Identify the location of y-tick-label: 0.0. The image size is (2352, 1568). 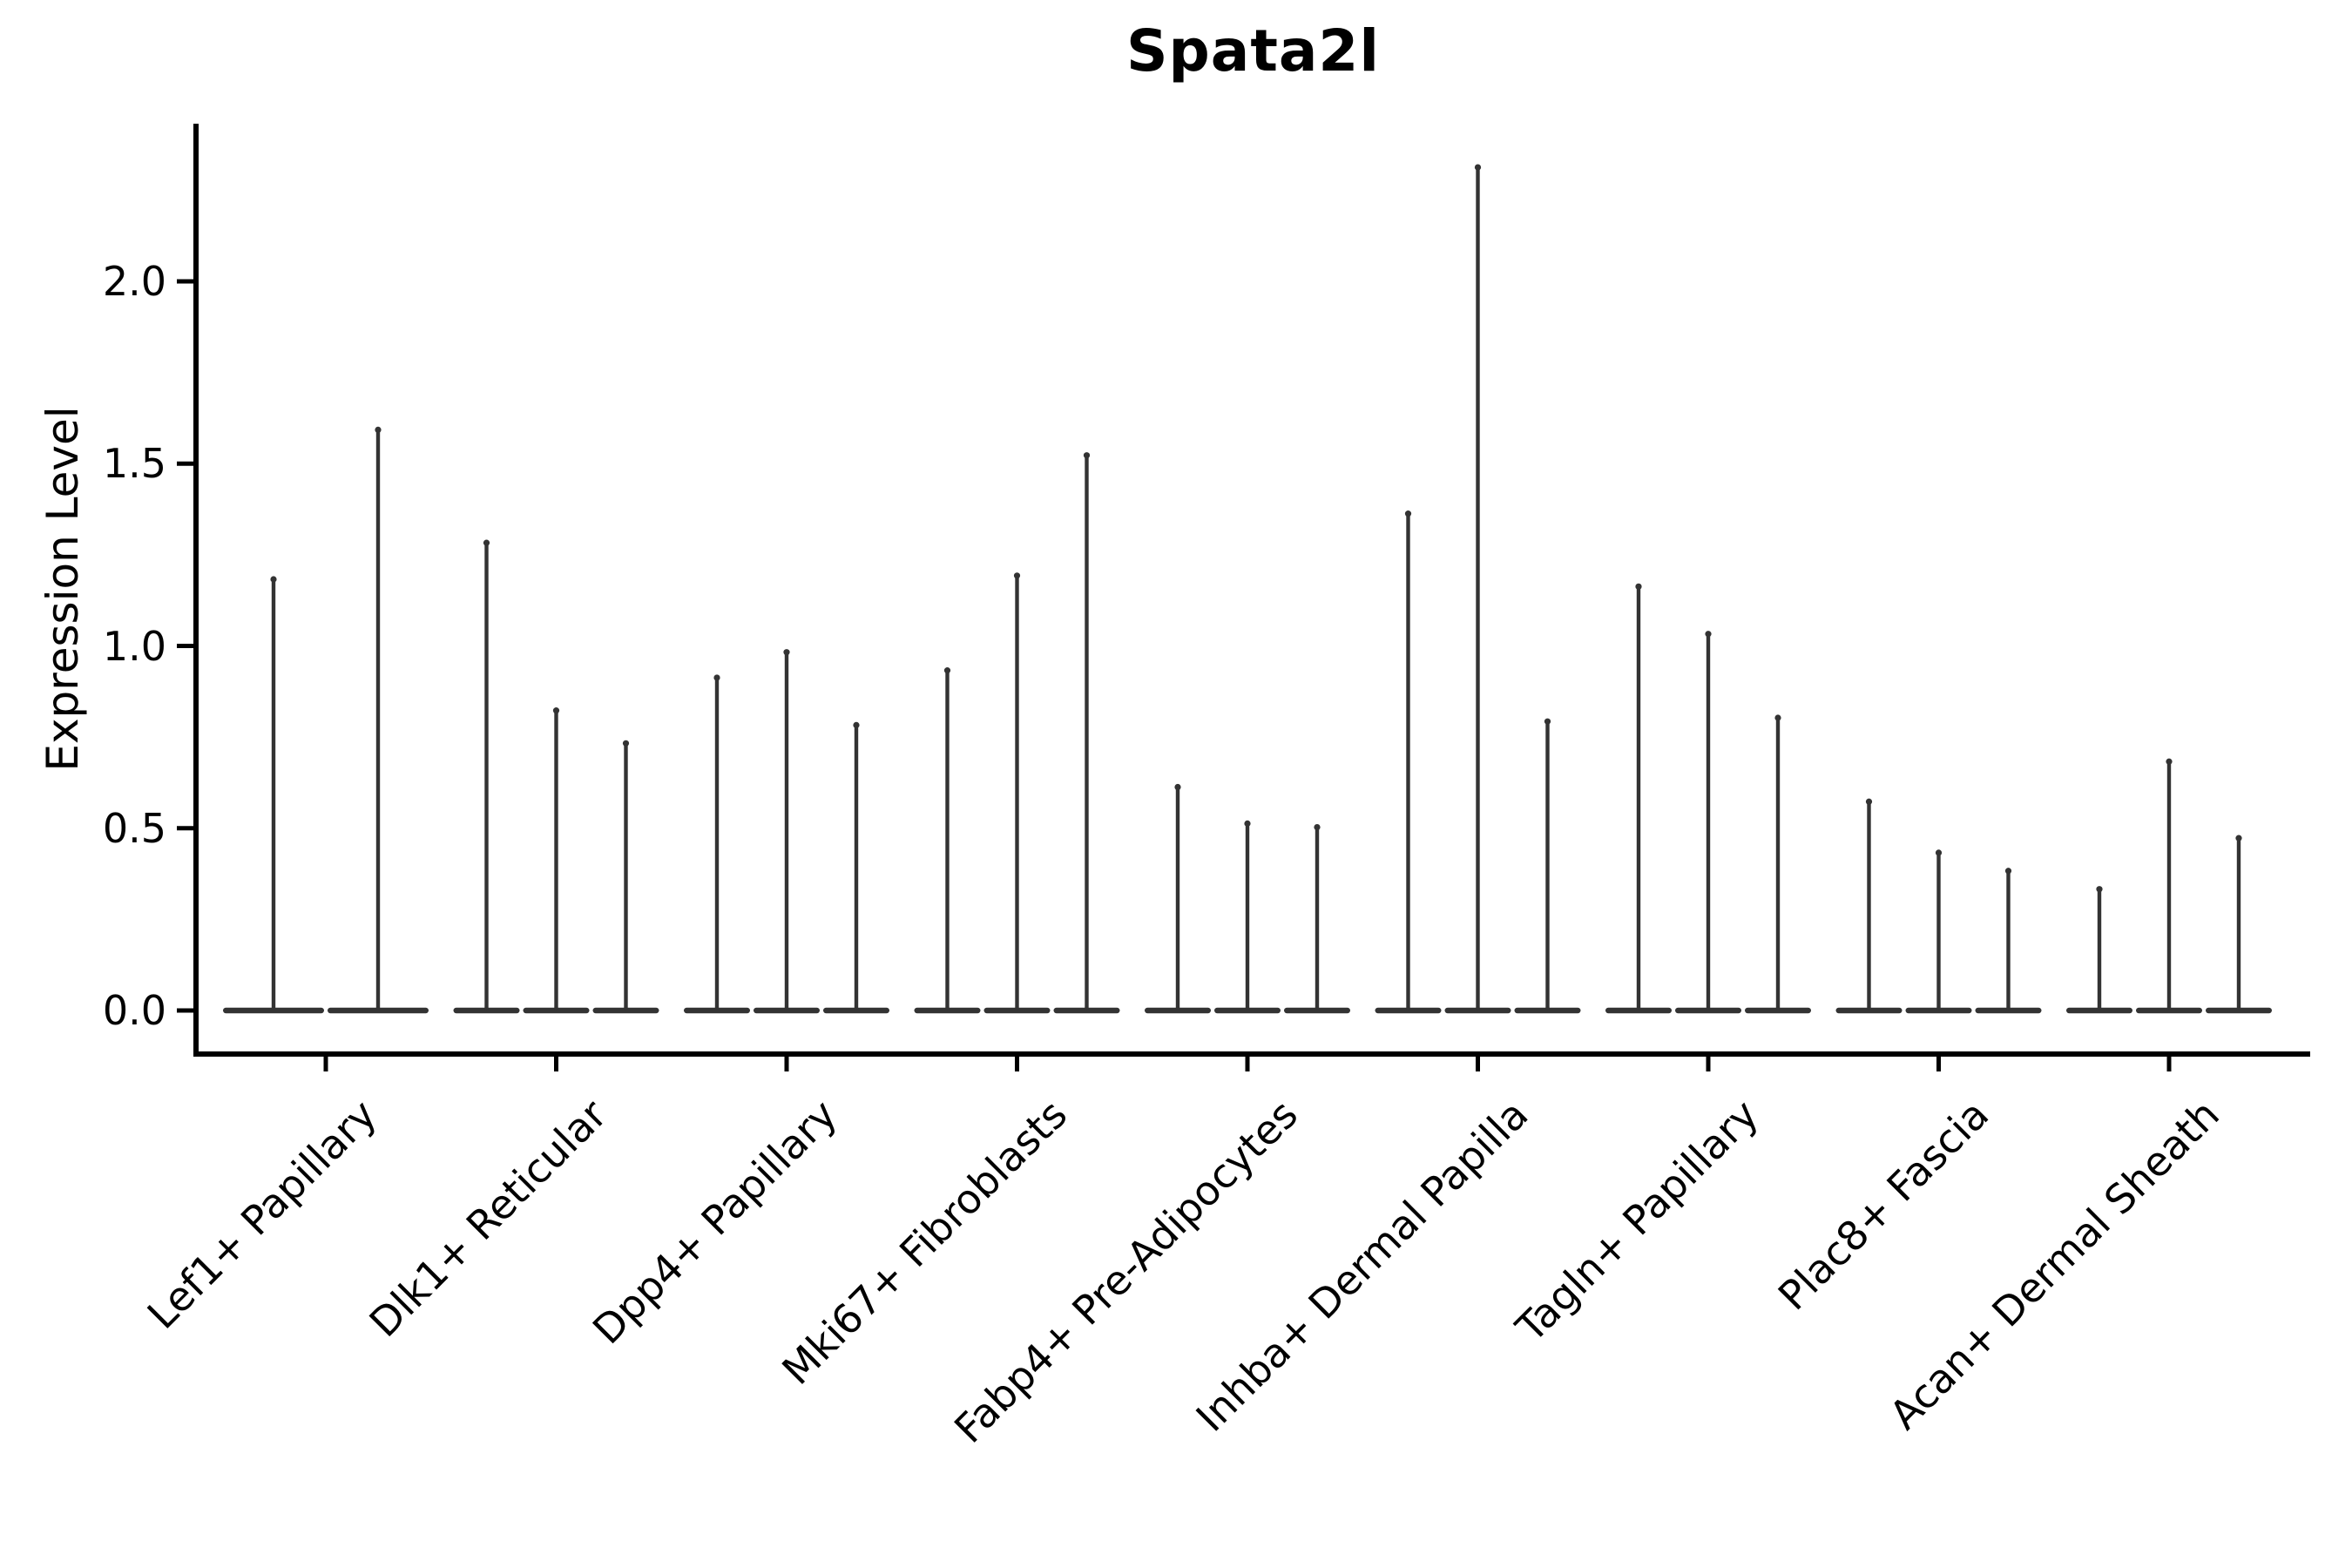
(134, 1011).